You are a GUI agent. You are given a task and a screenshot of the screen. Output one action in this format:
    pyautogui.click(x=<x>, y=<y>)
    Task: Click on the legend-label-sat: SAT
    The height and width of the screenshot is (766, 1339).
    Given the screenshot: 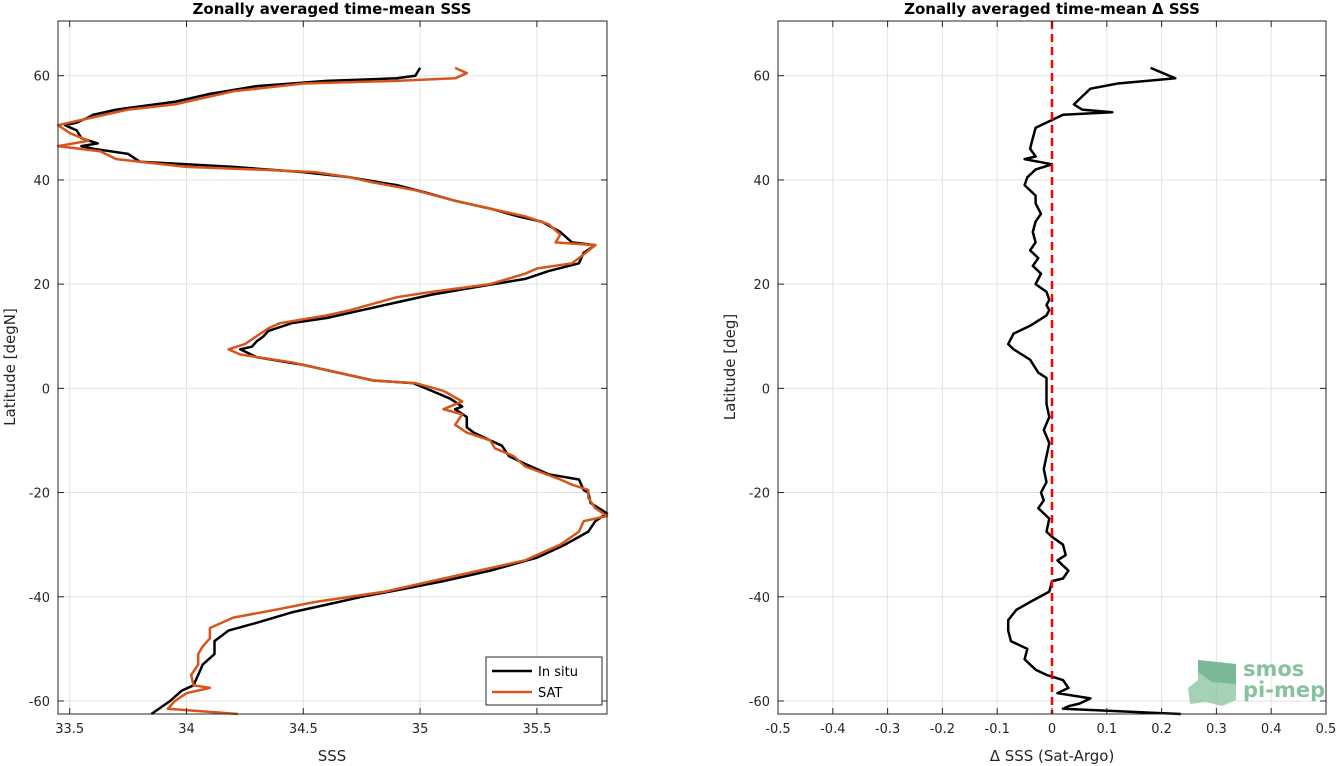 What is the action you would take?
    pyautogui.click(x=550, y=693)
    